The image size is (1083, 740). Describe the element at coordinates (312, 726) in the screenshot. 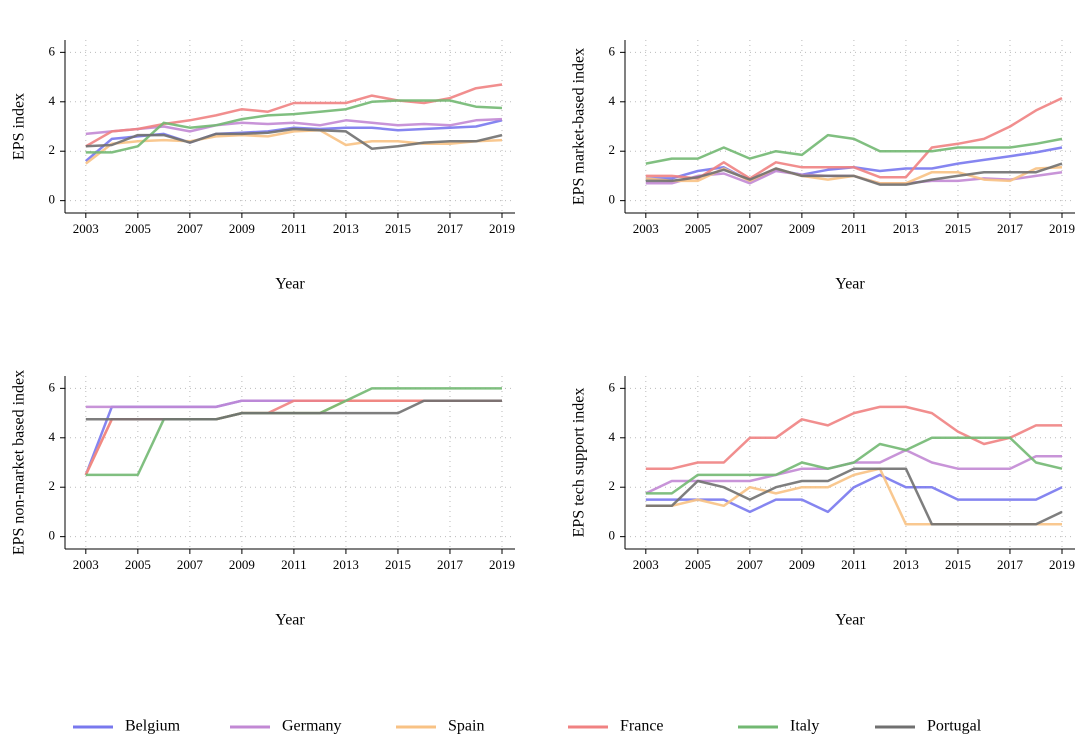

I see `legend-label: Germany` at that location.